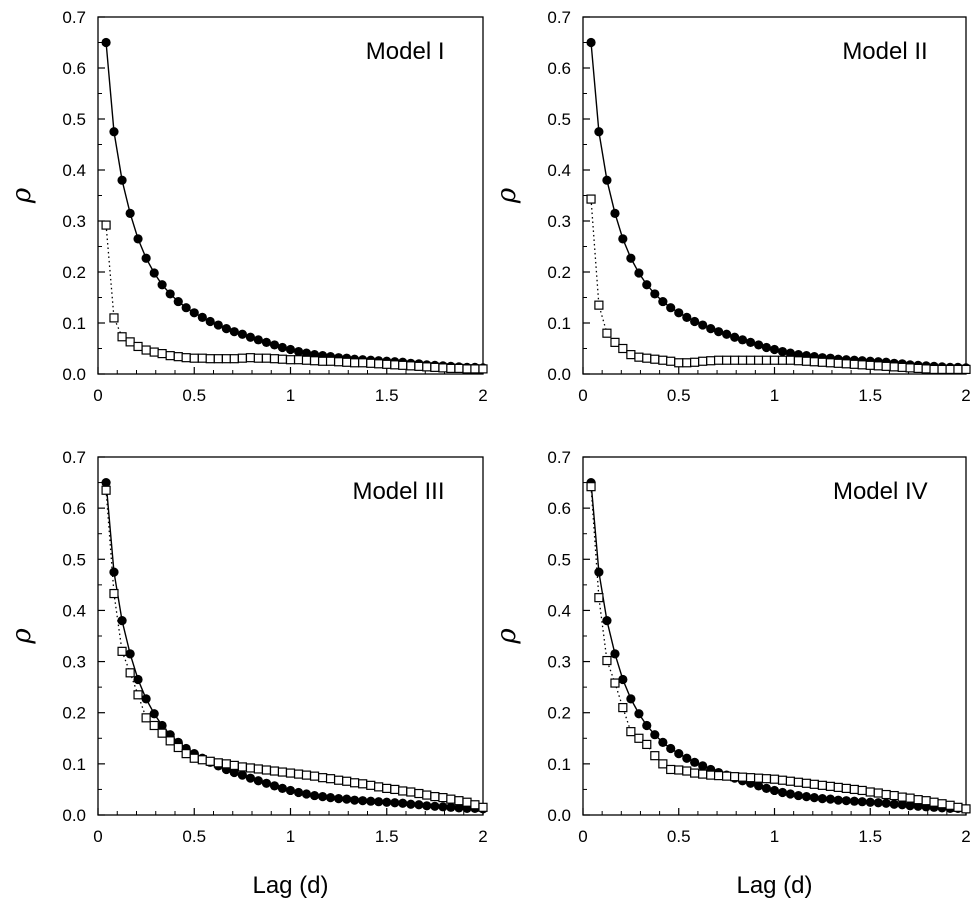 Image resolution: width=973 pixels, height=905 pixels. What do you see at coordinates (194, 836) in the screenshot?
I see `x-tick-label: 0.5` at bounding box center [194, 836].